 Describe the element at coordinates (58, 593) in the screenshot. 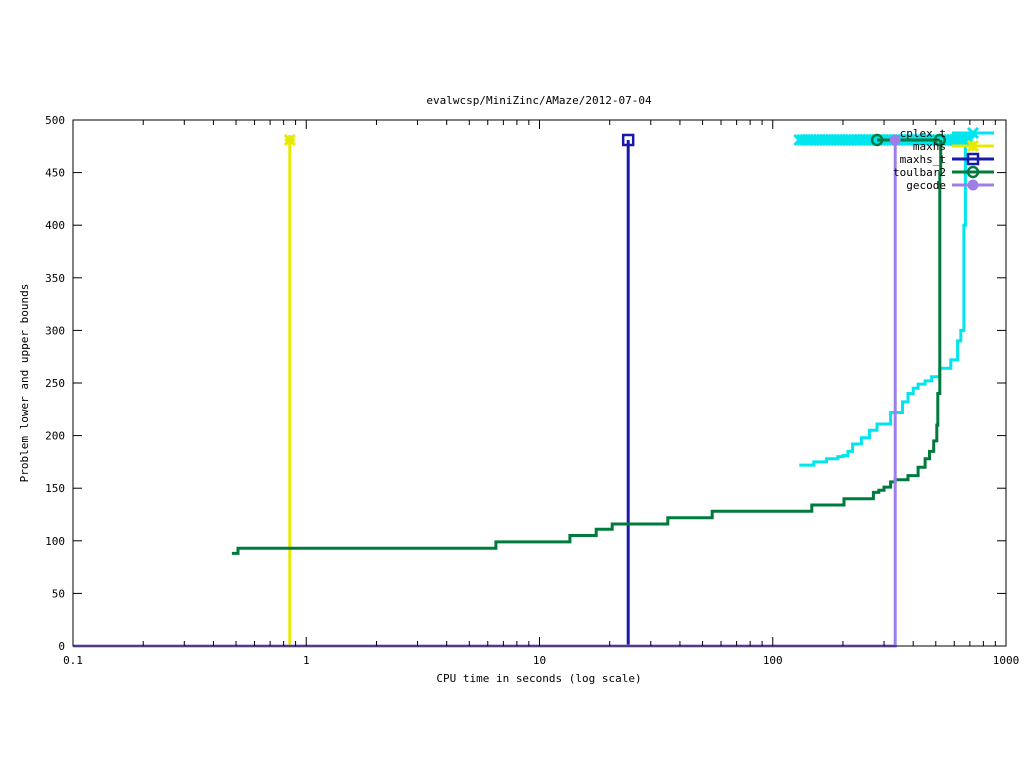

I see `y-tick-label: 50` at that location.